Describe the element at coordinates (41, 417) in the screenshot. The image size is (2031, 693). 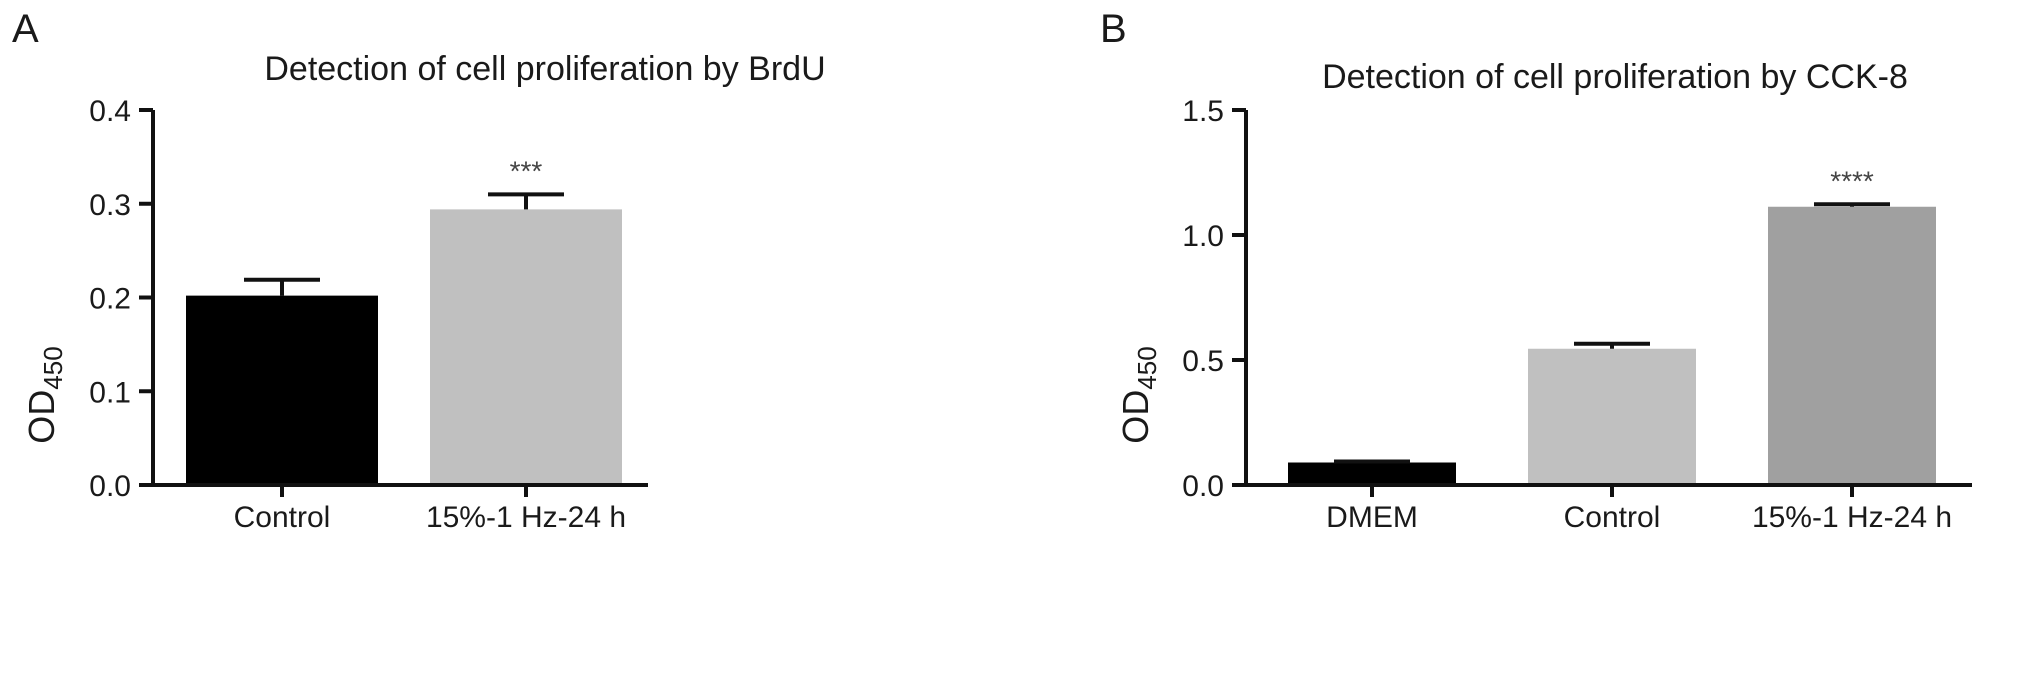
I see `panel-a-y-axis-label-main: OD` at that location.